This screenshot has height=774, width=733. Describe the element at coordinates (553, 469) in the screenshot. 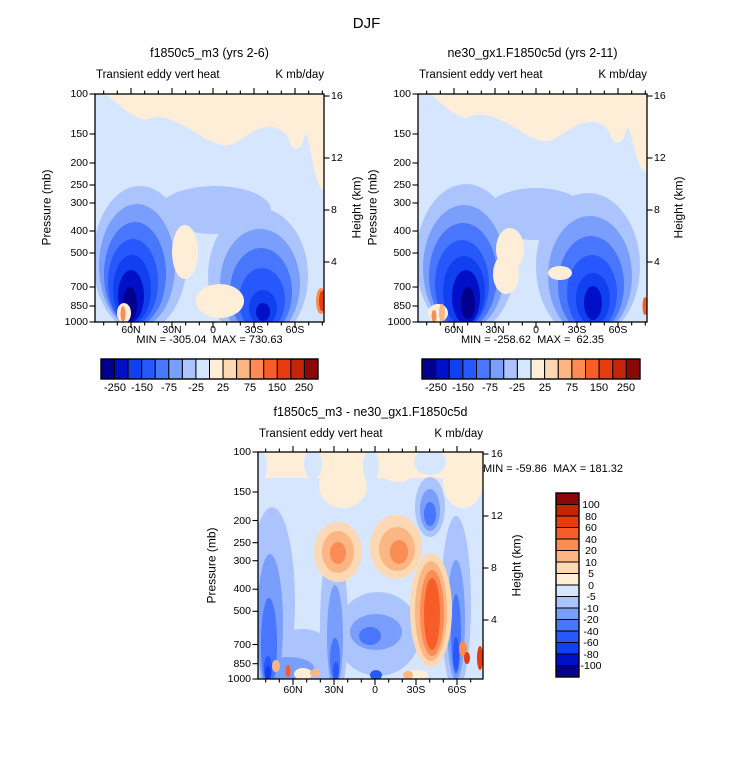

I see `minmax-stats-bt: MIN = -59.86 MAX = 181.32` at that location.